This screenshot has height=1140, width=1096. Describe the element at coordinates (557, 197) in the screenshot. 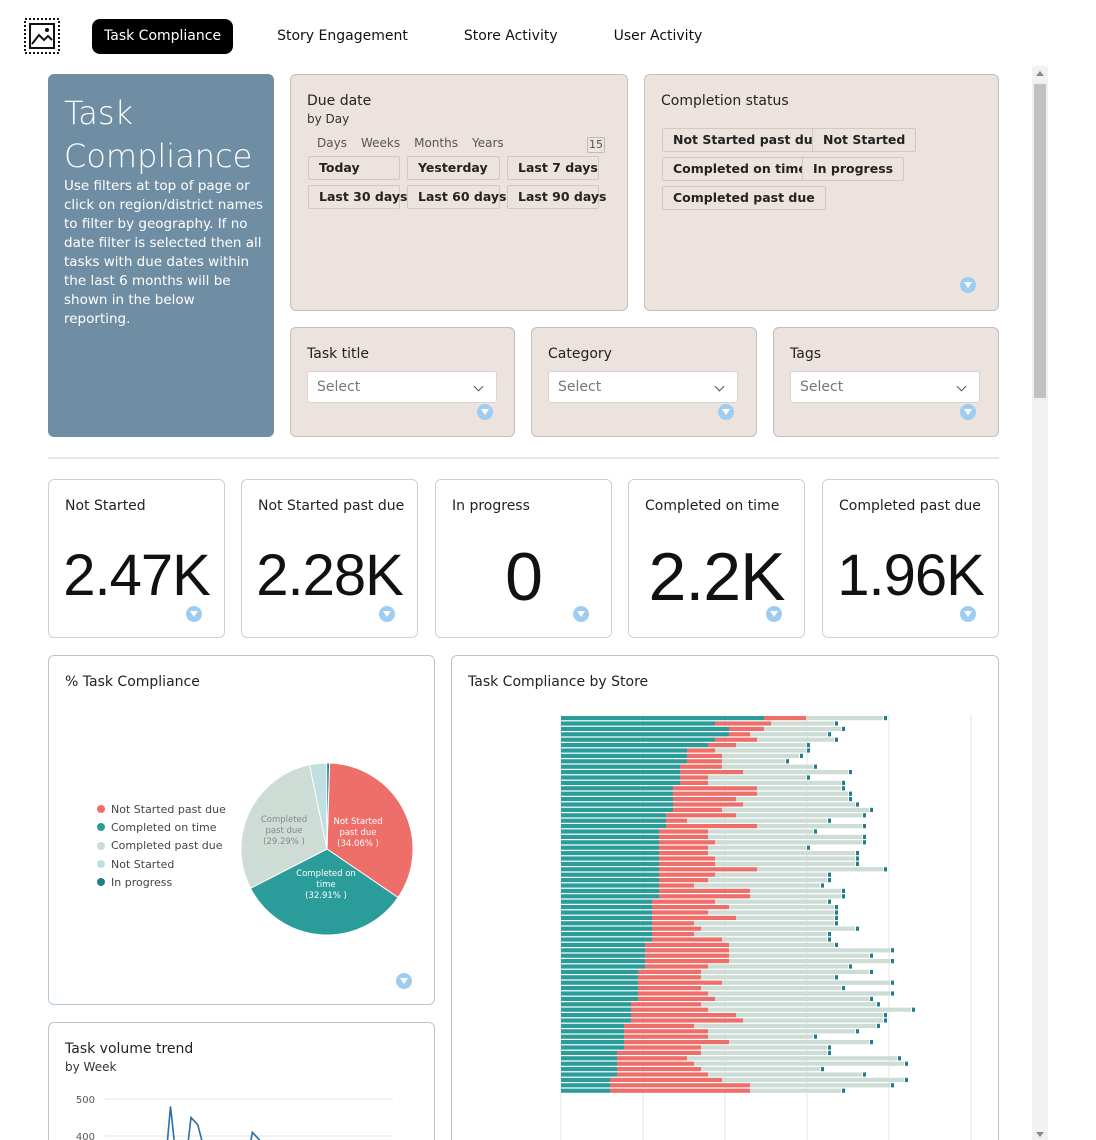

I see `range-last-90-days: Last 90 days` at that location.